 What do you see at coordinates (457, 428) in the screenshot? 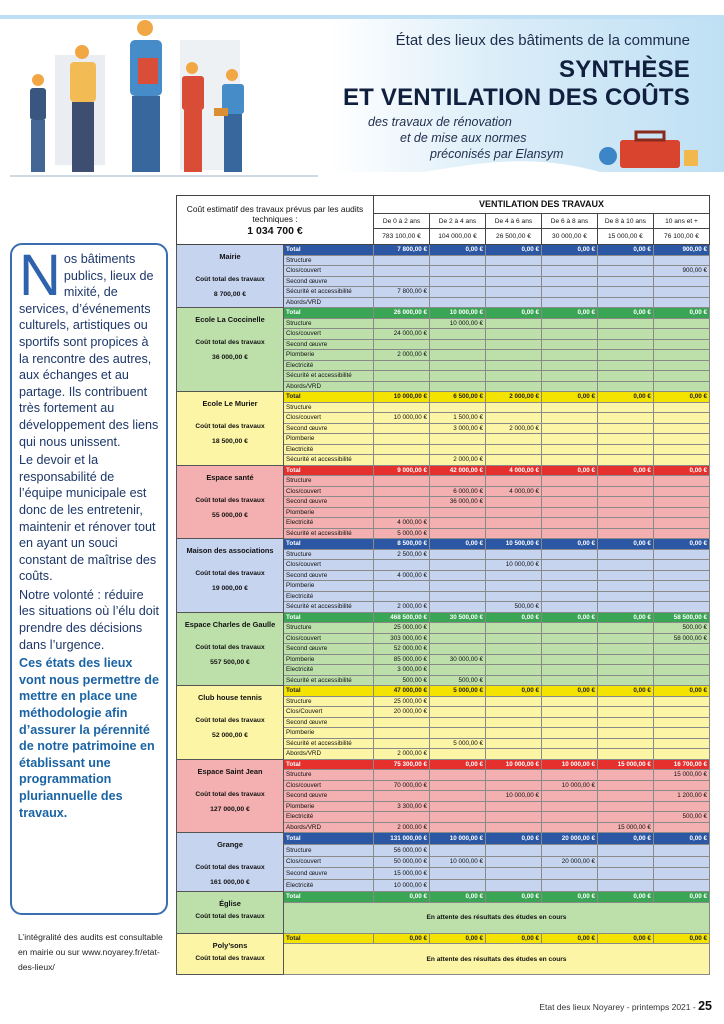
I see `amount-cell: 3 000,00 €` at bounding box center [457, 428].